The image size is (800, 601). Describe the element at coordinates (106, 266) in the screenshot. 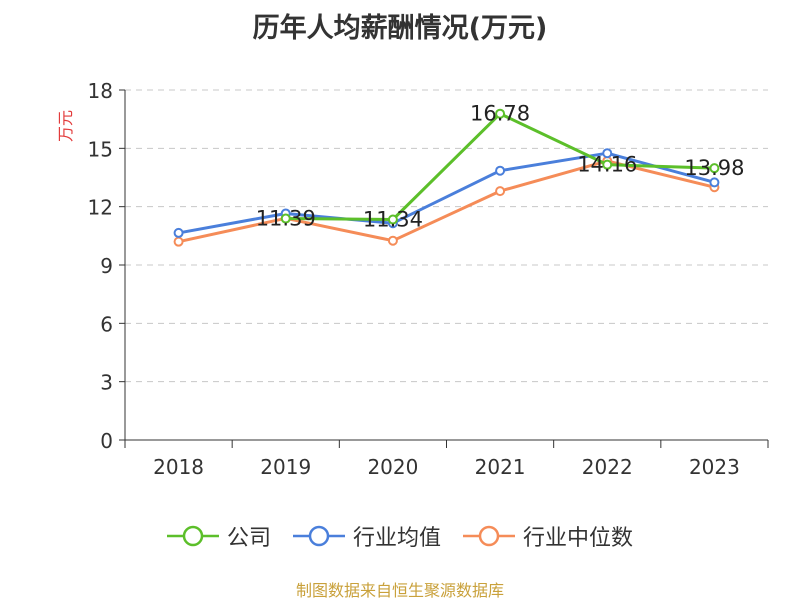

I see `y-tick-label-9: 9` at that location.